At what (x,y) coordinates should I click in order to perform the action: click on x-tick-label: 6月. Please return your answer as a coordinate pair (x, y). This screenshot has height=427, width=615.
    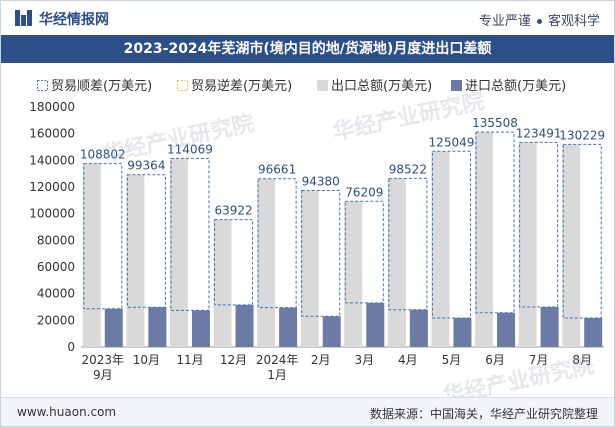
    Looking at the image, I should click on (495, 360).